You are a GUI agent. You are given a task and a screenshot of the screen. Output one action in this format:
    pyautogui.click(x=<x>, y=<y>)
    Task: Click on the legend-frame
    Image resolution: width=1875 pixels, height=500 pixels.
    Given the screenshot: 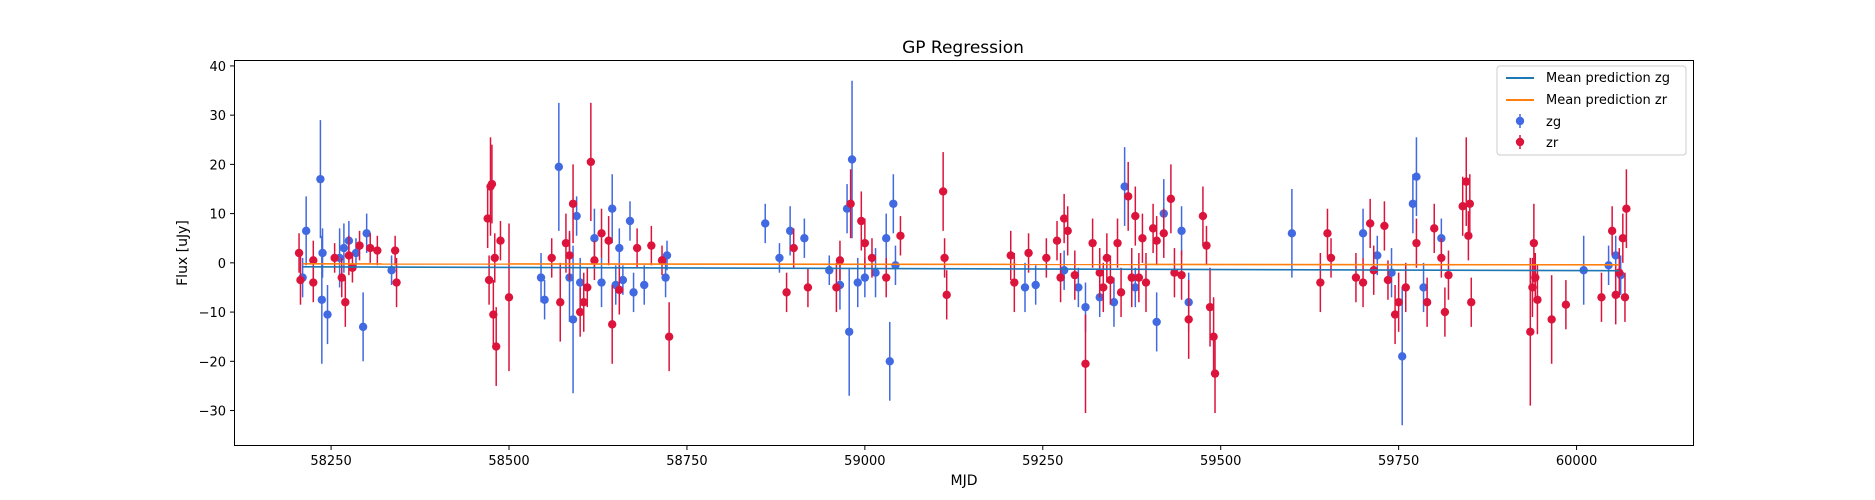 What is the action you would take?
    pyautogui.click(x=1591, y=110)
    